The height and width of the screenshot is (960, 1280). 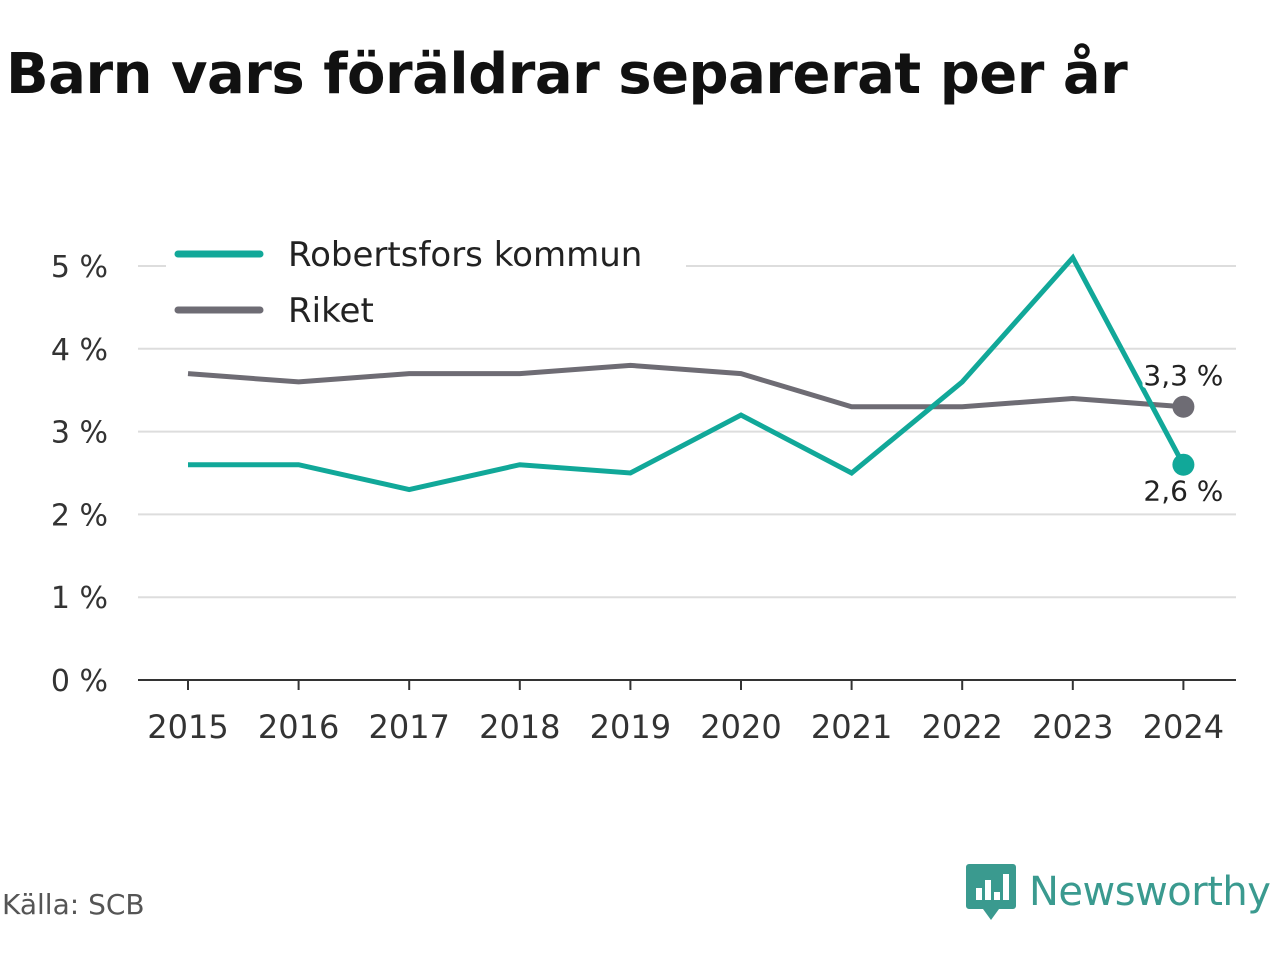 I want to click on y-tick-label: 5 %, so click(x=79, y=267).